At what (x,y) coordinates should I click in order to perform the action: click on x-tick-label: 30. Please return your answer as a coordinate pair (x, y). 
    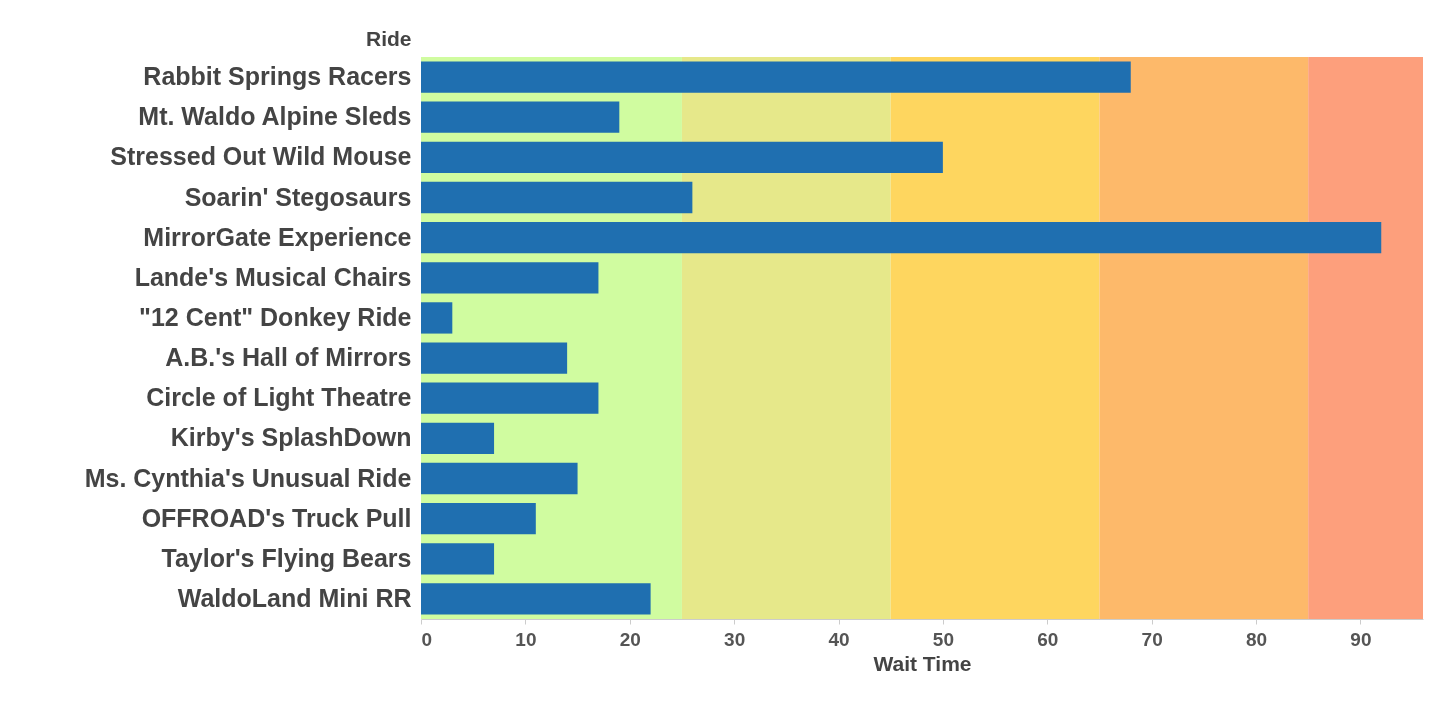
    Looking at the image, I should click on (735, 639).